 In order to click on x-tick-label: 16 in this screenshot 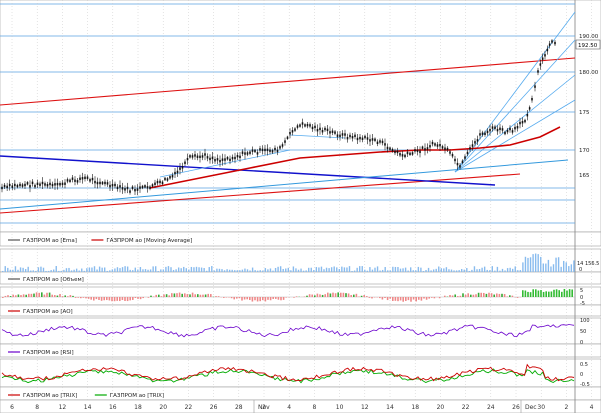, I will do `click(113, 407)`.